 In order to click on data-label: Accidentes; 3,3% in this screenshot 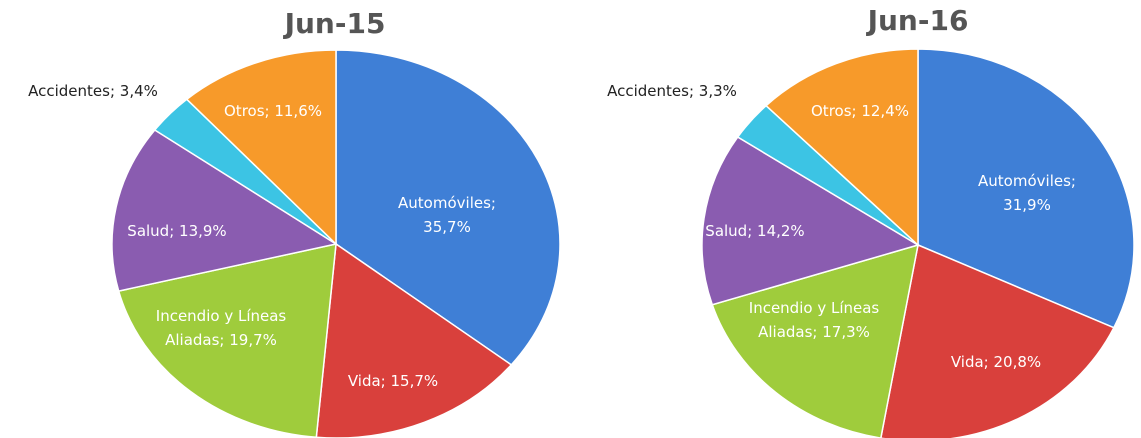, I will do `click(672, 91)`.